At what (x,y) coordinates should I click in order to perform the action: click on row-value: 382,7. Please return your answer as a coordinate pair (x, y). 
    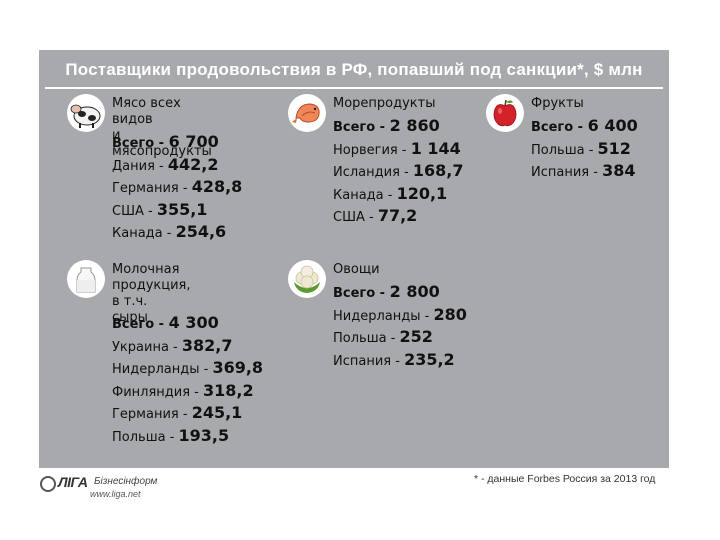
    Looking at the image, I should click on (207, 345).